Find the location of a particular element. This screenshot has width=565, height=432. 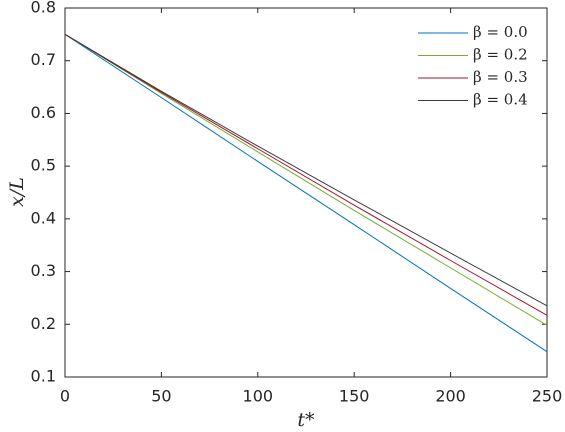

x-tick-label: 250 is located at coordinates (547, 396).